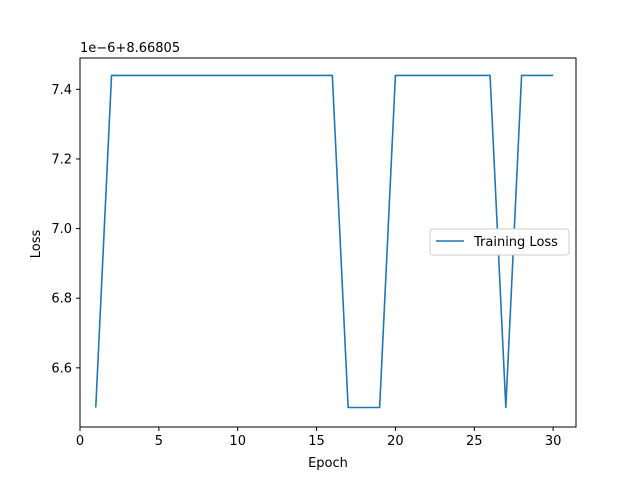  What do you see at coordinates (515, 242) in the screenshot?
I see `legend-label-training-loss: Training Loss` at bounding box center [515, 242].